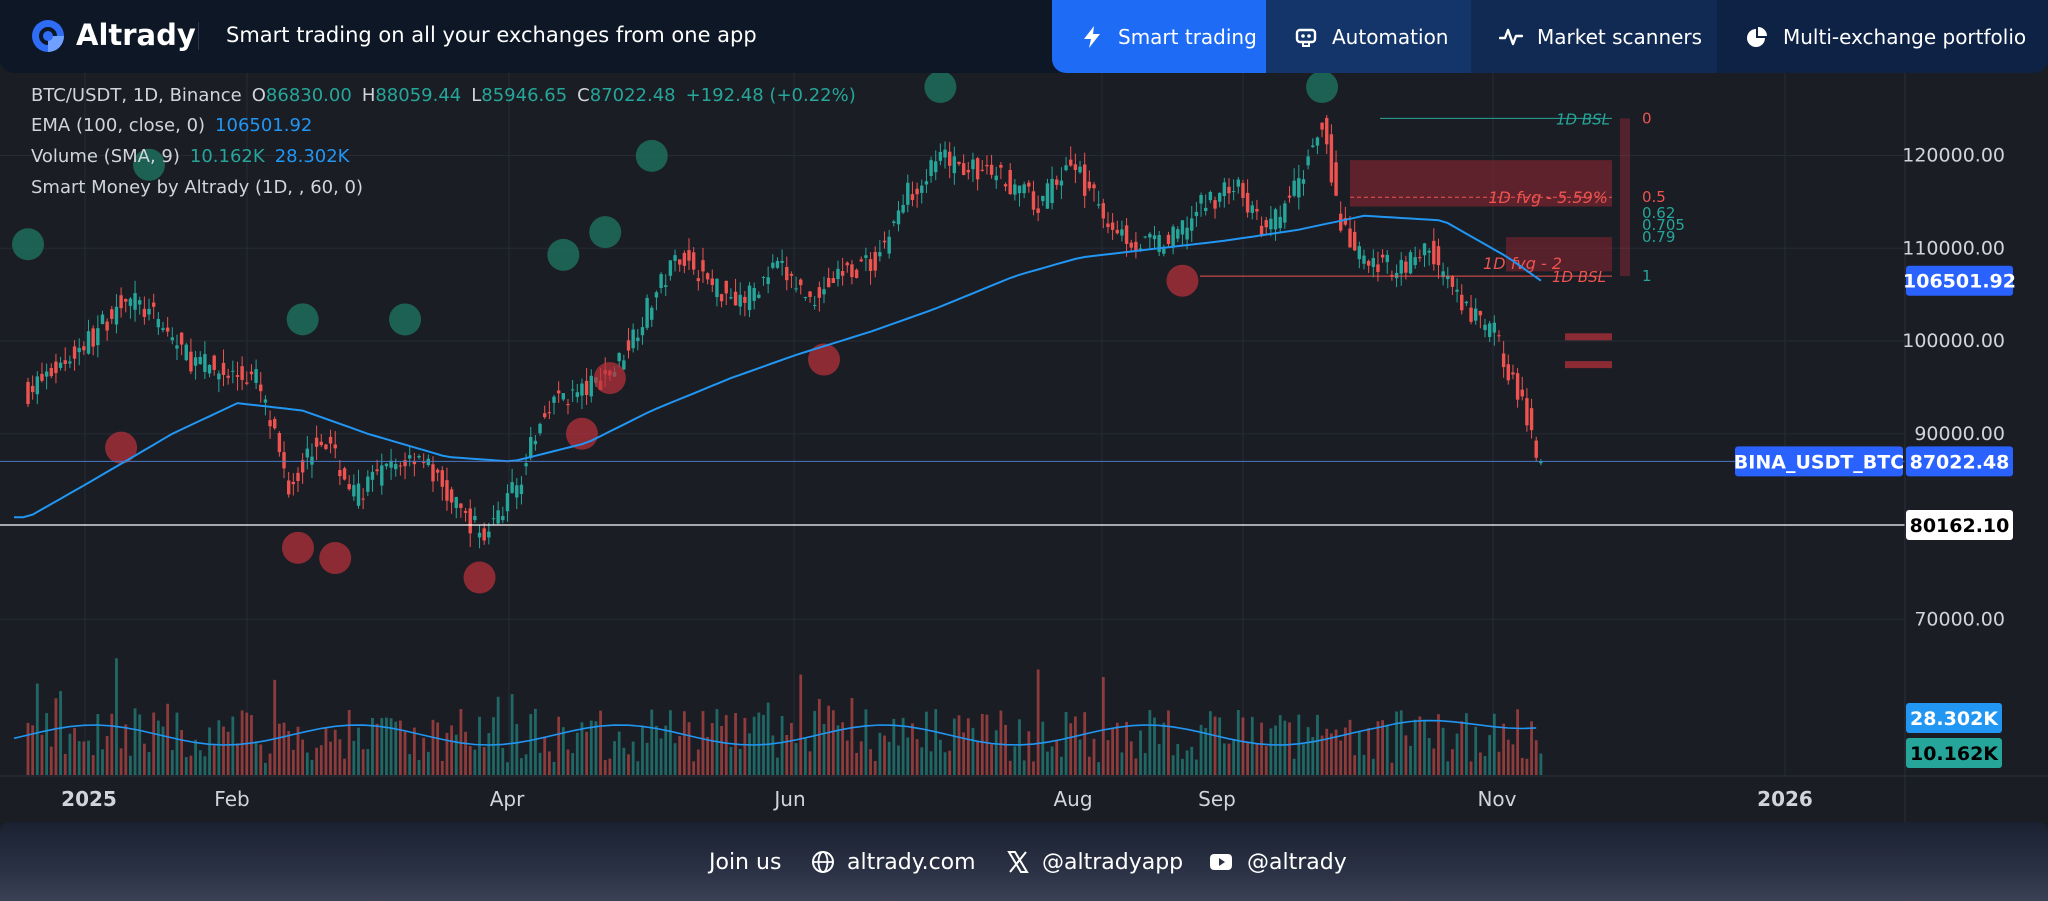  I want to click on youtube-handle-link: @altrady, so click(1297, 862).